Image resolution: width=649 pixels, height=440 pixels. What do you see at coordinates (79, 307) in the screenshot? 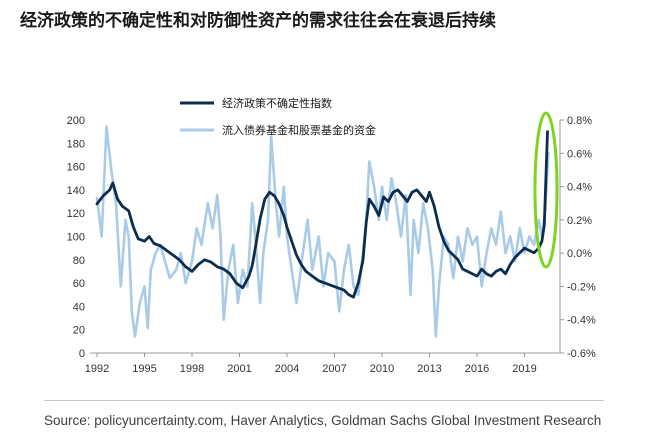
I see `left-tick-label: 40` at bounding box center [79, 307].